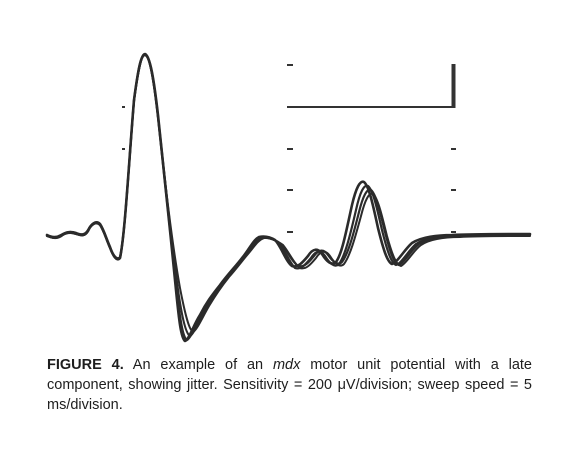  What do you see at coordinates (371, 86) in the screenshot?
I see `calibration-scale-bar` at bounding box center [371, 86].